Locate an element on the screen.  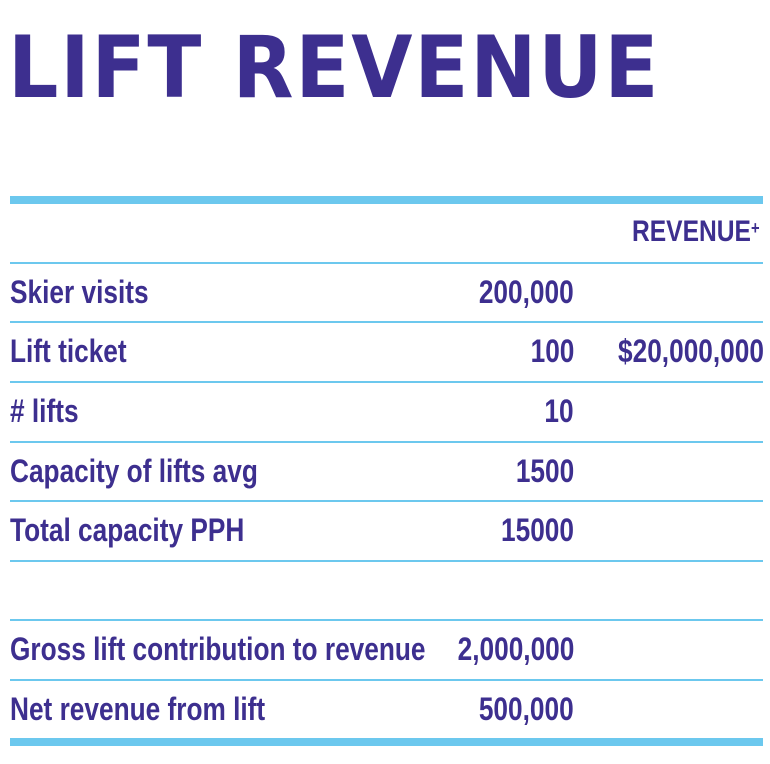
row-label-skier-visits: Skier visits is located at coordinates (79, 292).